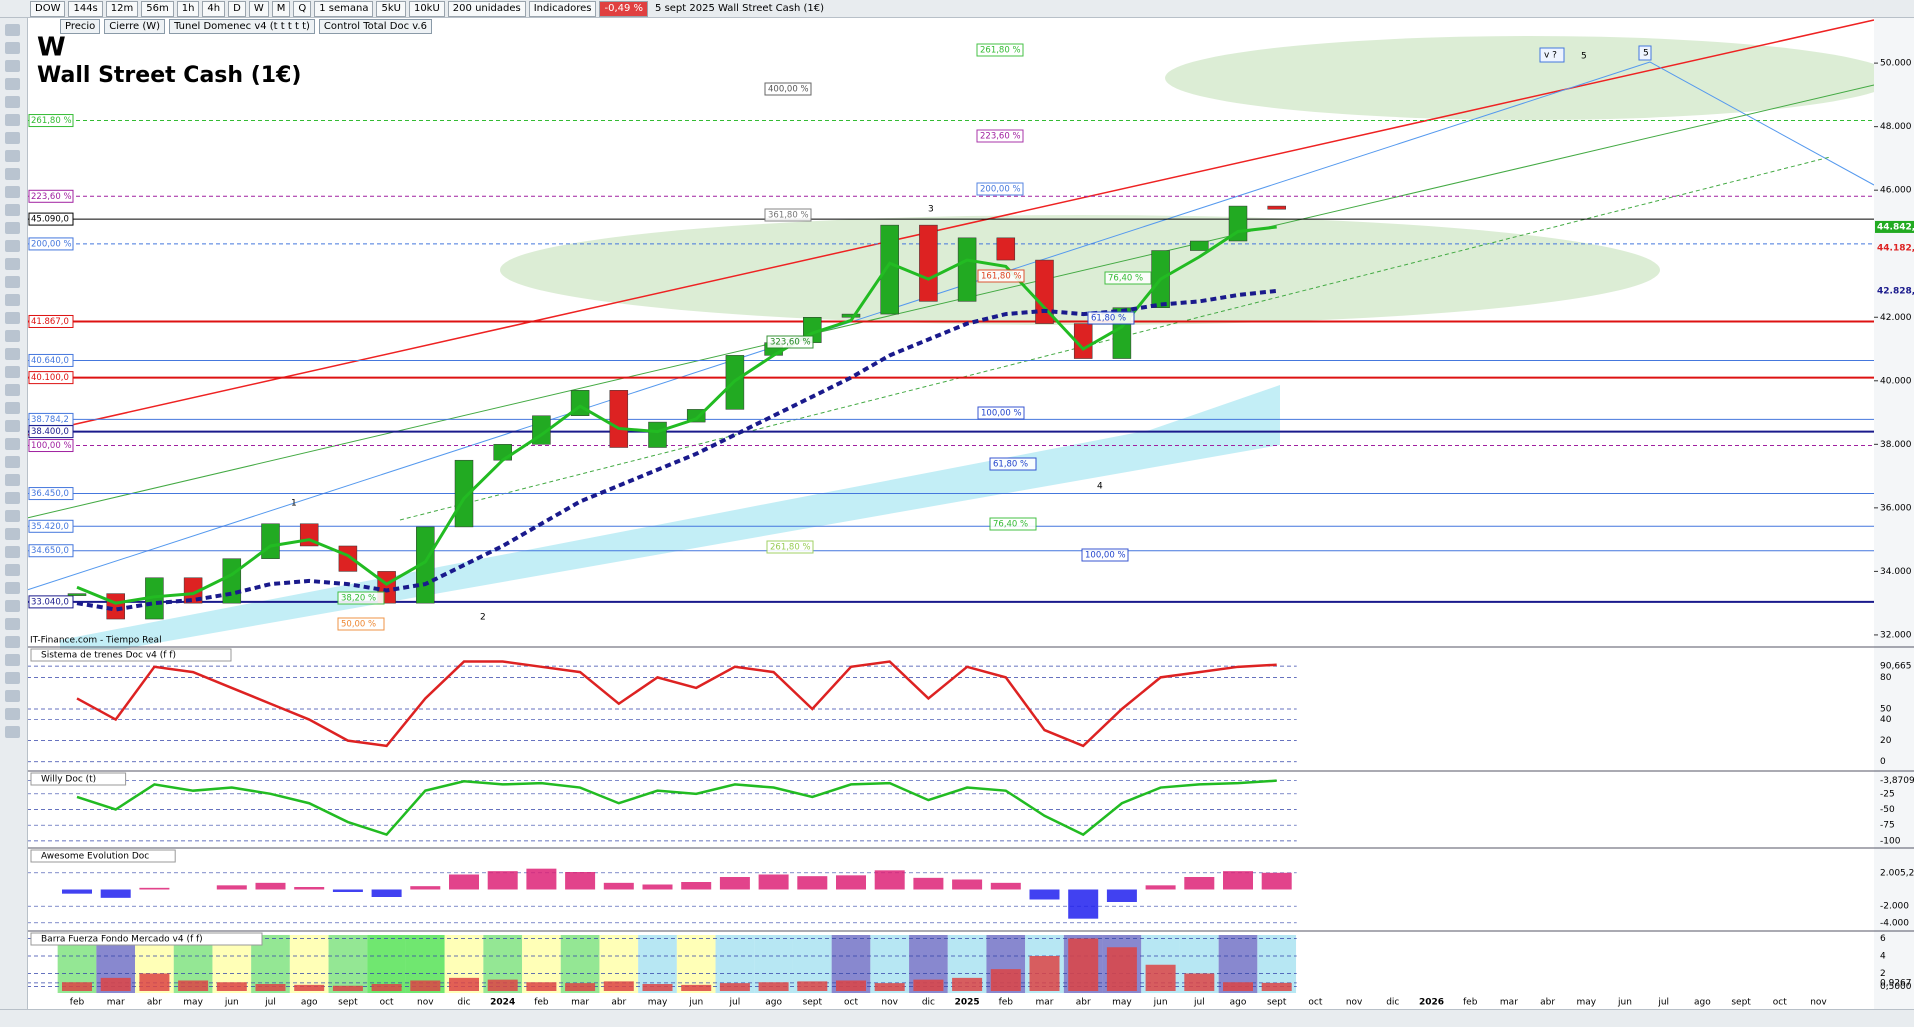  I want to click on toolbar-button: 1h, so click(188, 8).